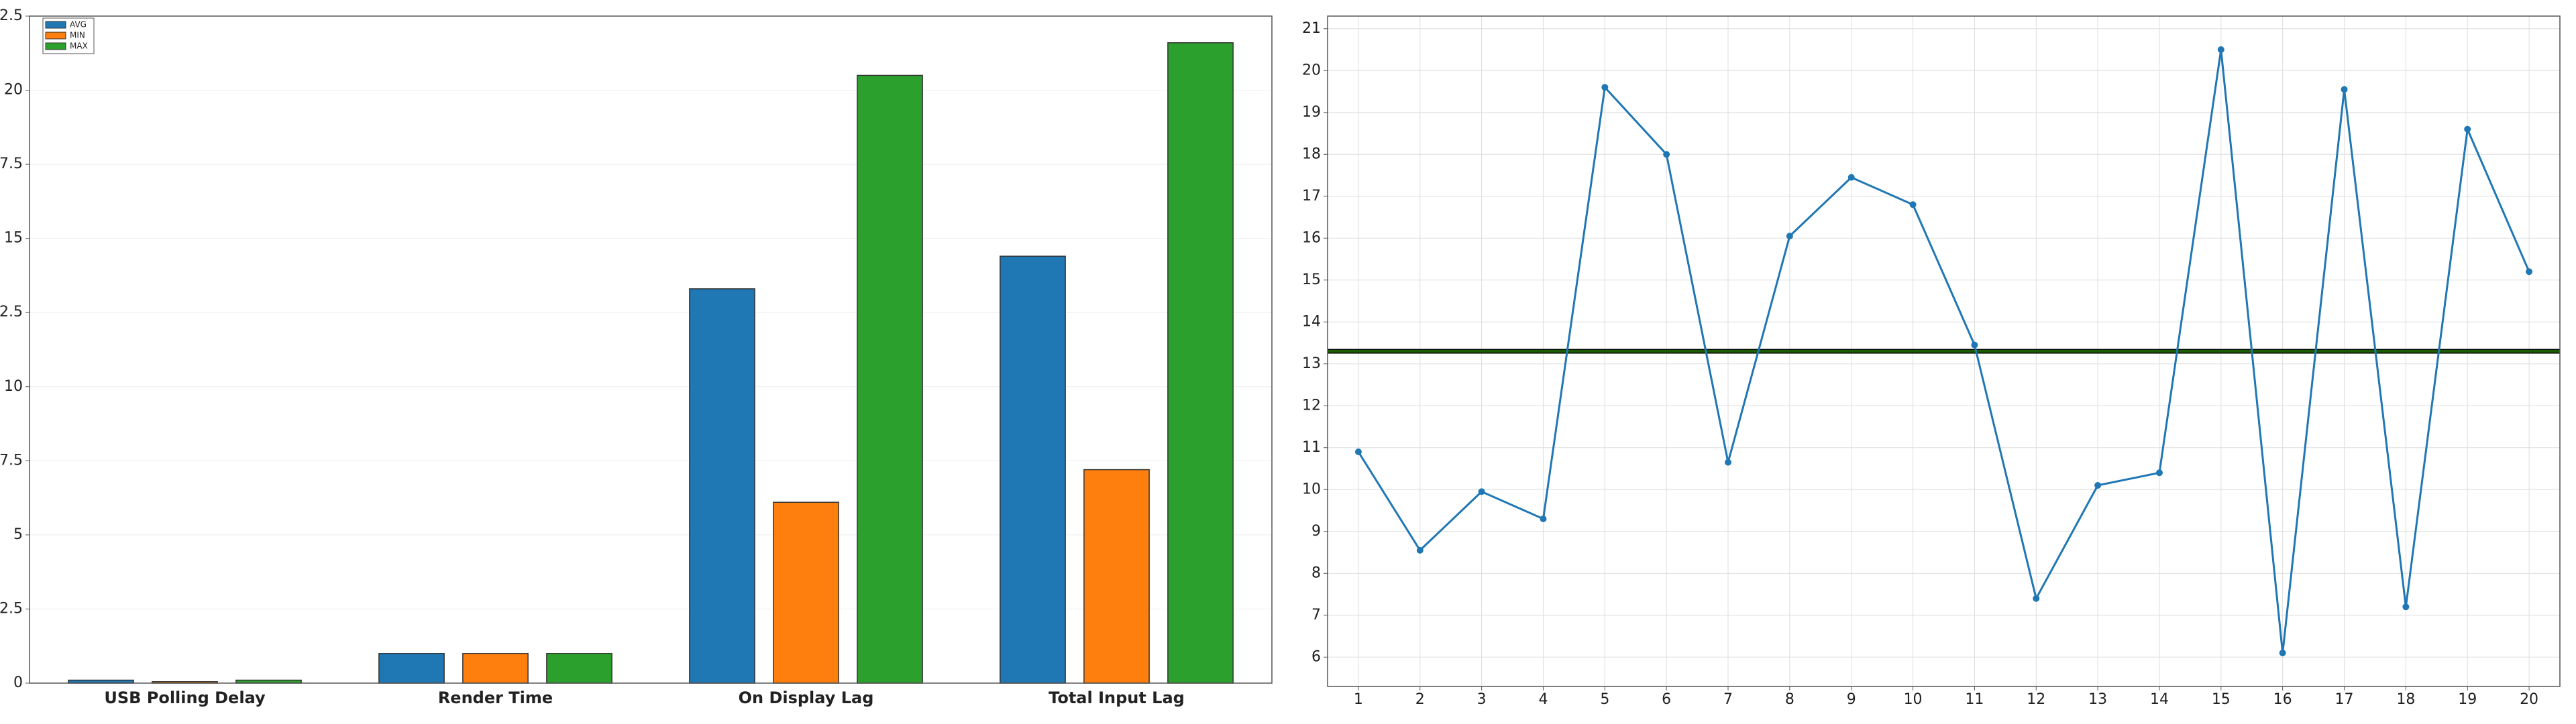  What do you see at coordinates (78, 24) in the screenshot?
I see `legend-label: AVG` at bounding box center [78, 24].